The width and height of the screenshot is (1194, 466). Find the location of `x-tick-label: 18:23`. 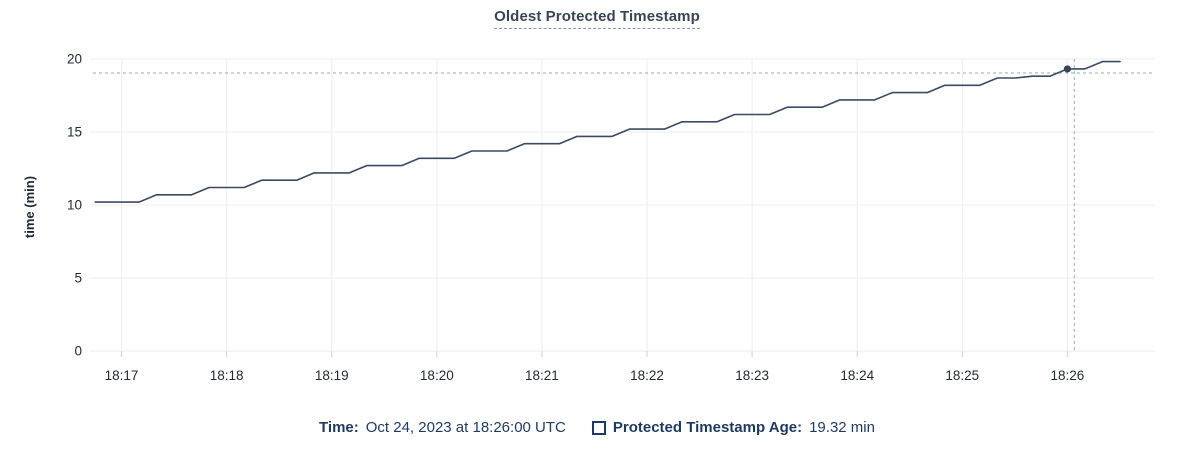

x-tick-label: 18:23 is located at coordinates (752, 375).